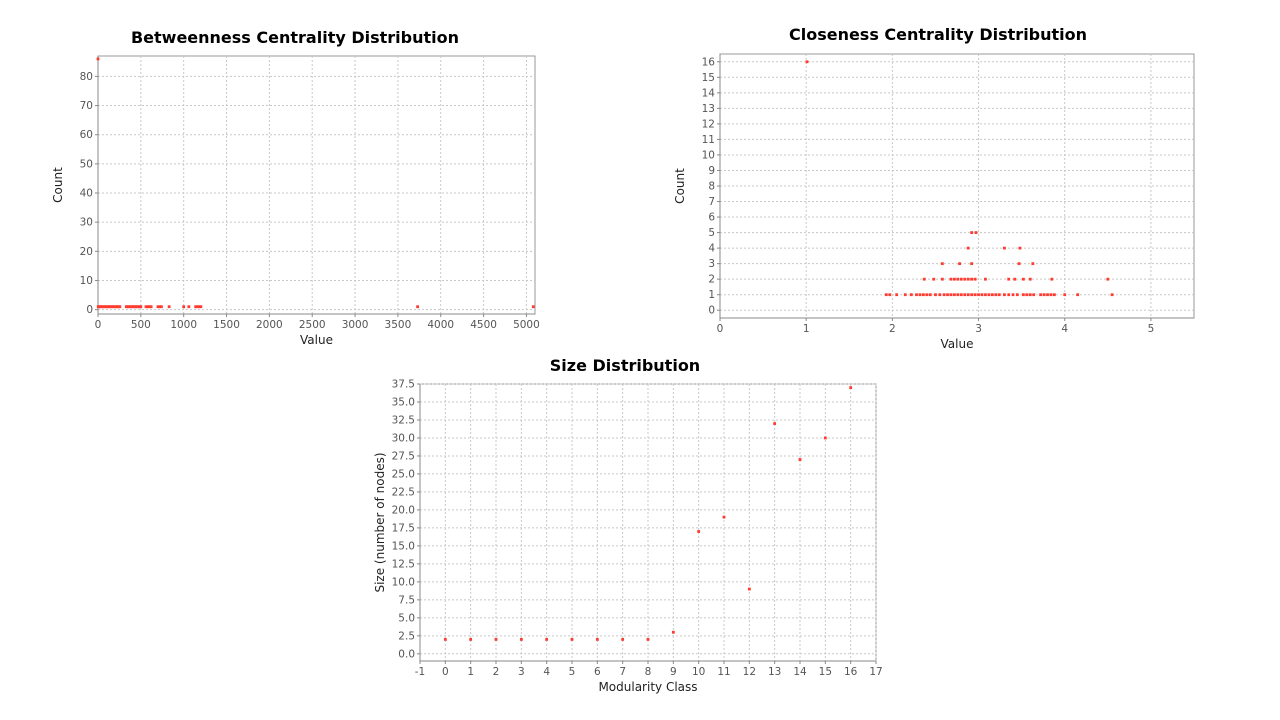 The width and height of the screenshot is (1280, 720). Describe the element at coordinates (709, 93) in the screenshot. I see `y-tick-label: 14` at that location.